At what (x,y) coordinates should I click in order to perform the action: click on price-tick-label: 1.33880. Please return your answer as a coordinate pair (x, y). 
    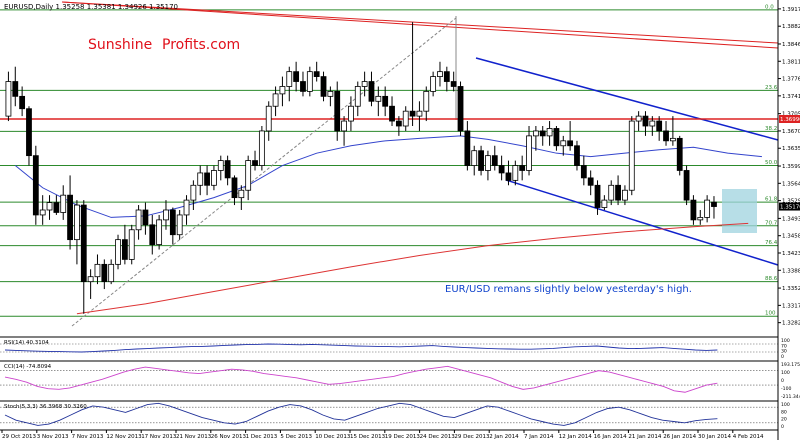
    Looking at the image, I should click on (791, 271).